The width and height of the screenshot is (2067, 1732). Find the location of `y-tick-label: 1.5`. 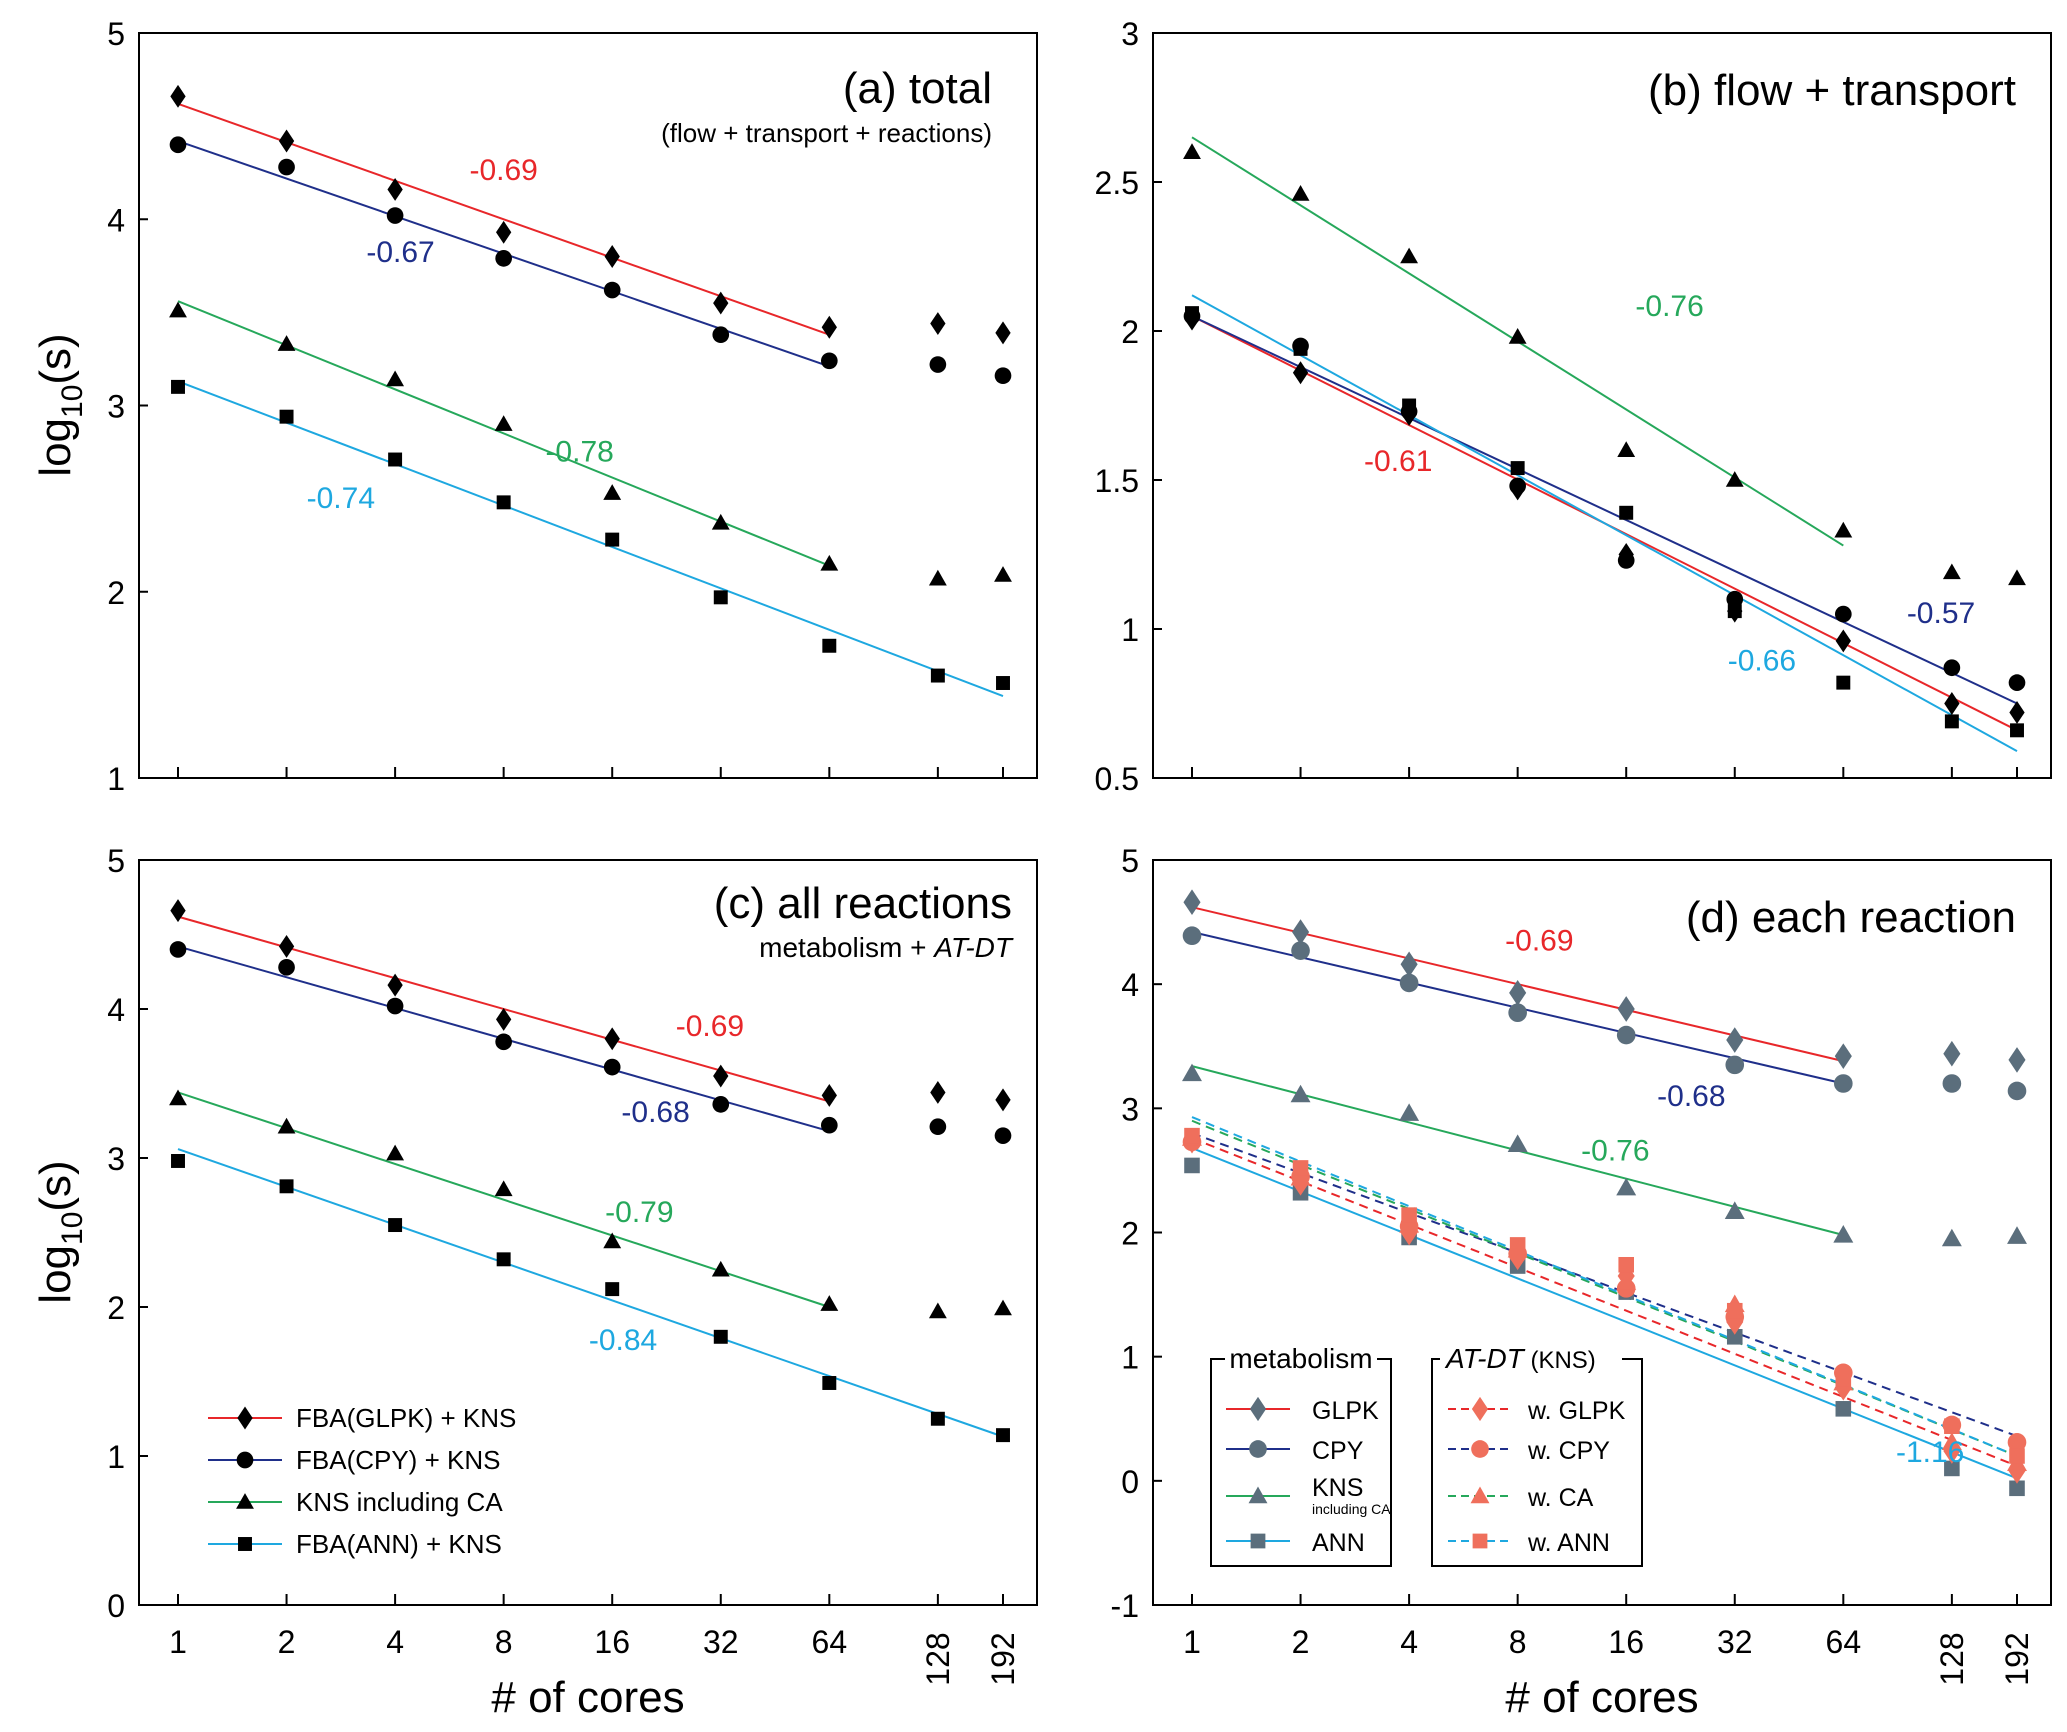

y-tick-label: 1.5 is located at coordinates (1117, 481).